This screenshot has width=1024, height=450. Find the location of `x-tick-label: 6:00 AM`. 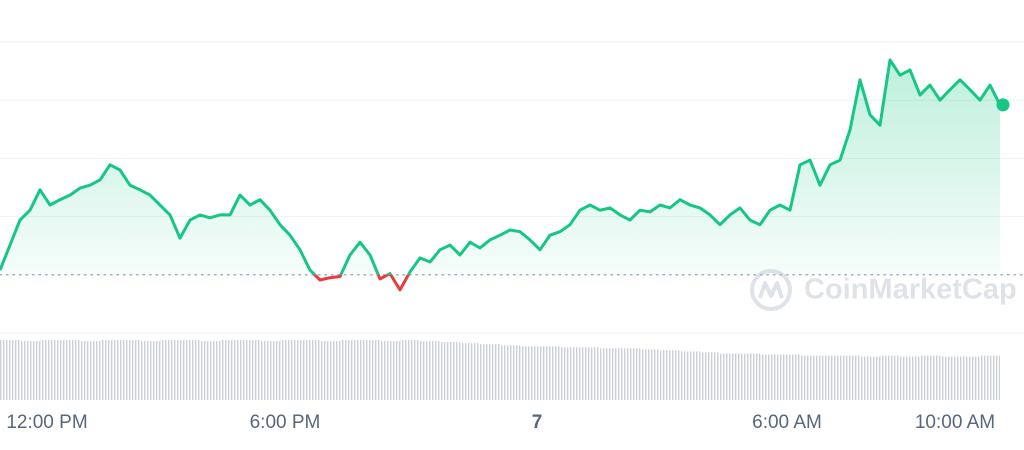

x-tick-label: 6:00 AM is located at coordinates (787, 422).